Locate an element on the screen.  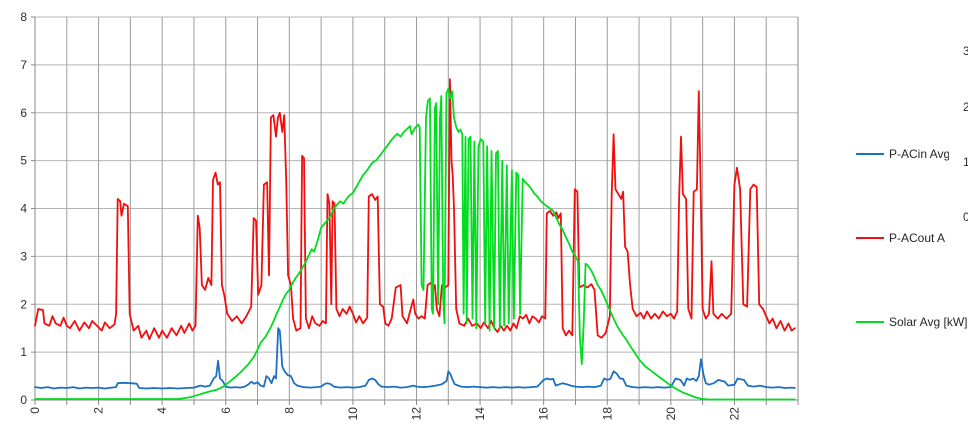
clipped-axis-digit: 1 is located at coordinates (965, 162).